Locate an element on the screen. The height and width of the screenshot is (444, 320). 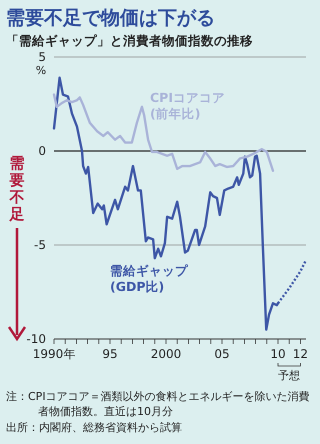
x-tick-label: 1990年 is located at coordinates (54, 354).